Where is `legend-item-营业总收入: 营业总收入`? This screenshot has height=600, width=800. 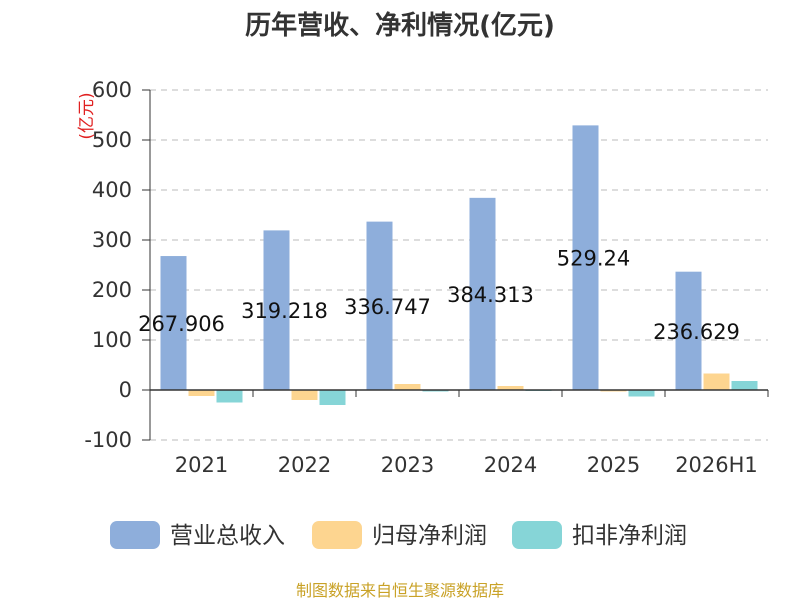 legend-item-营业总收入: 营业总收入 is located at coordinates (197, 535).